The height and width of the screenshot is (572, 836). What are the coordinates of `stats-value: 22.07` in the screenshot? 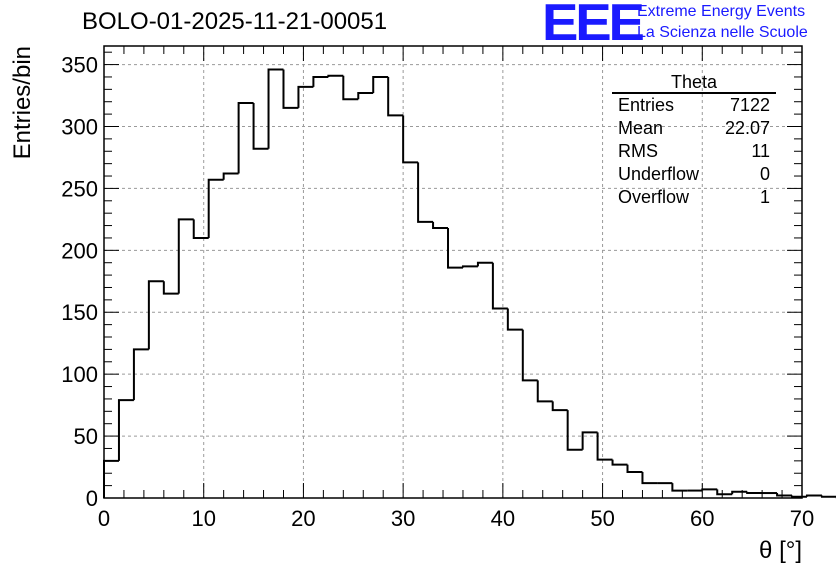 It's located at (747, 128).